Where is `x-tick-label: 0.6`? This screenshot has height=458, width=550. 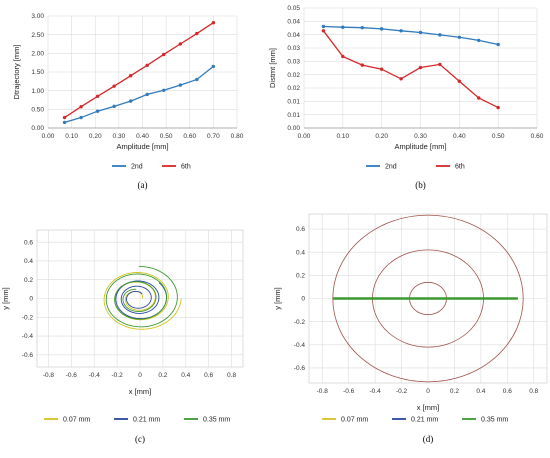
x-tick-label: 0.6 is located at coordinates (208, 375).